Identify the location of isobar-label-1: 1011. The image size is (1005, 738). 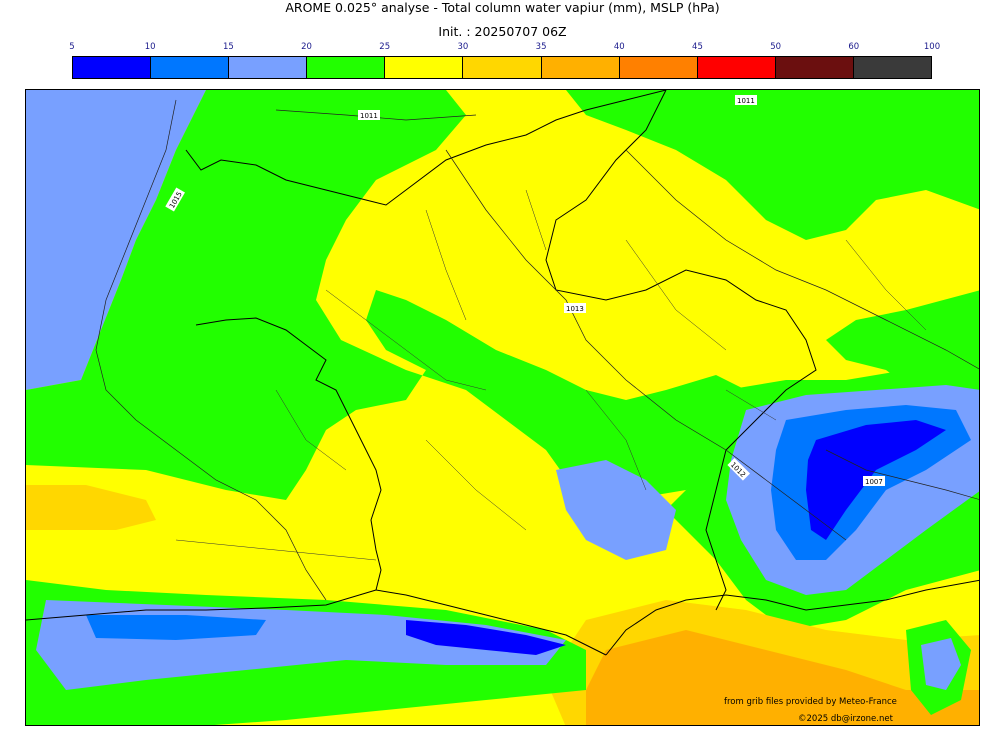
(369, 115).